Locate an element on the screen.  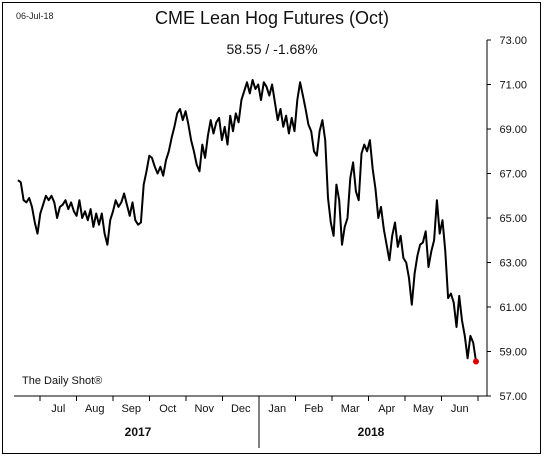
y-tick-label: 59.00 is located at coordinates (513, 353).